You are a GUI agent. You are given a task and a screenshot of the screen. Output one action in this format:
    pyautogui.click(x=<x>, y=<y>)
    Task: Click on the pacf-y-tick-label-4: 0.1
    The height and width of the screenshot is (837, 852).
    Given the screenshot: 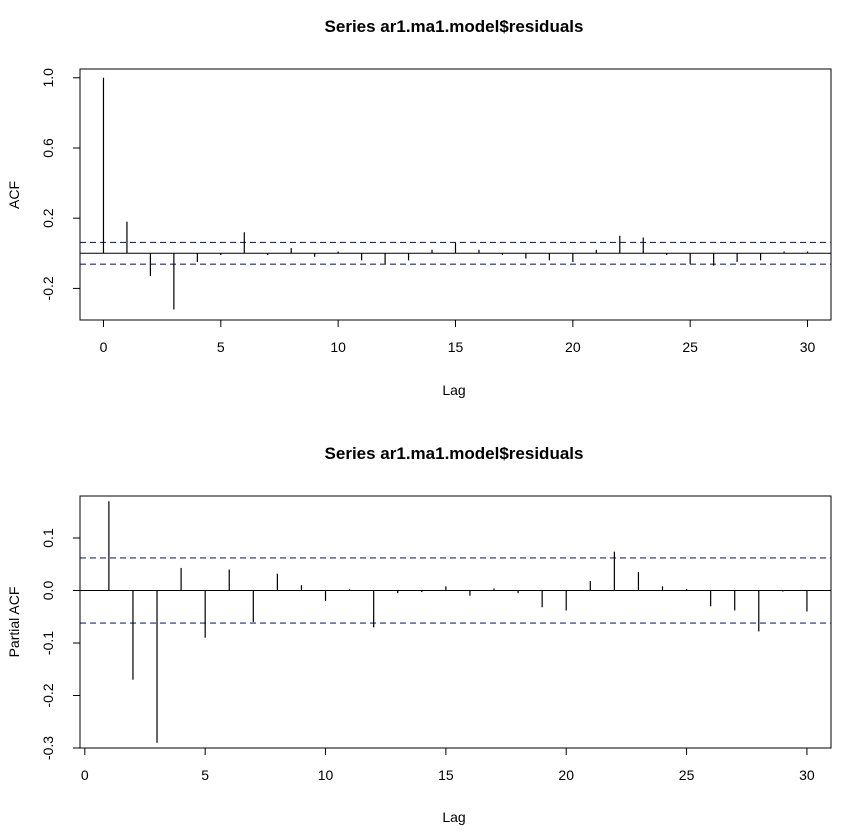 What is the action you would take?
    pyautogui.click(x=48, y=538)
    